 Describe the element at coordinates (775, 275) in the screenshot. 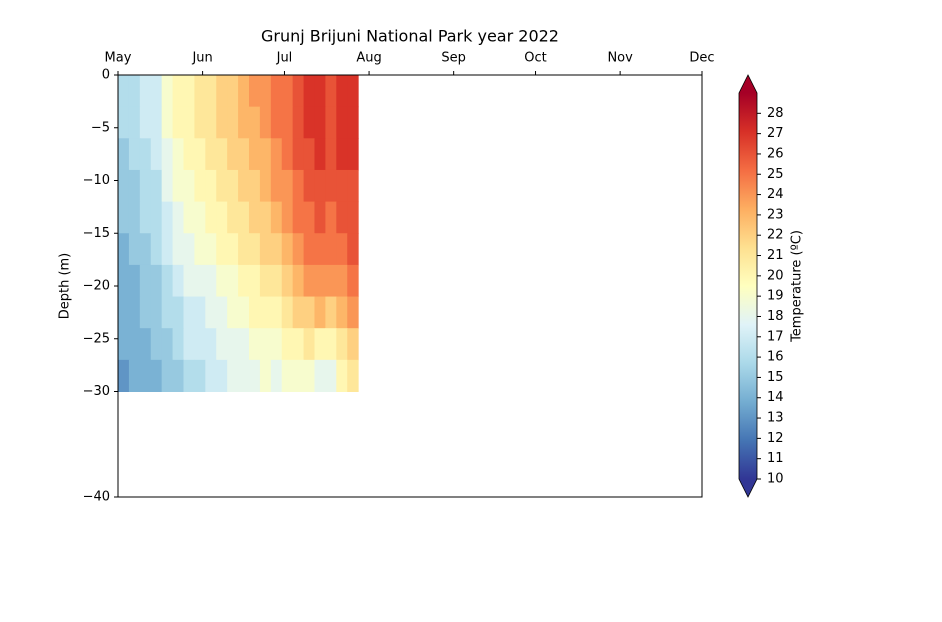

I see `colorbar-tick-label: 20` at that location.